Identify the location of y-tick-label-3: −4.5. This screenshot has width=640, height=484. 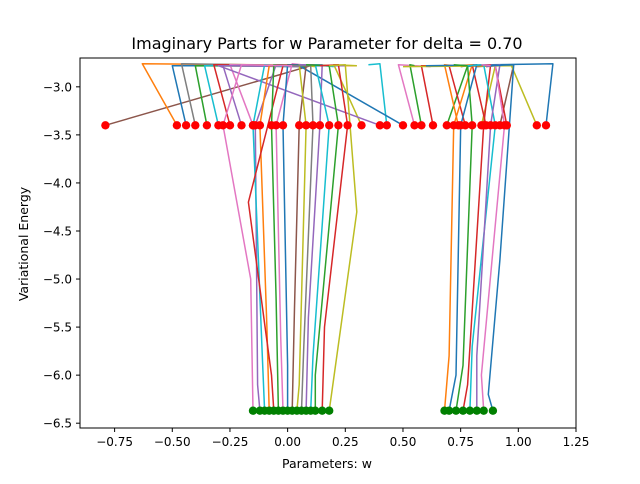
(57, 231).